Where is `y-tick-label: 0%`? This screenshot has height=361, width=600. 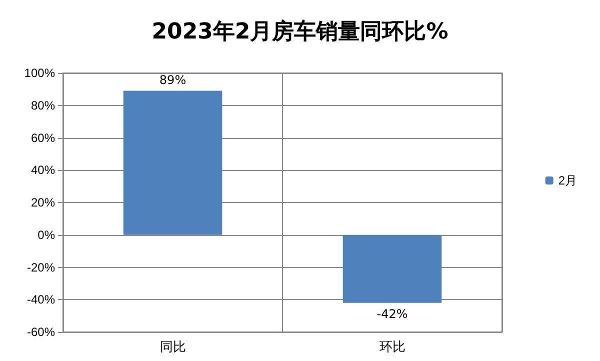 y-tick-label: 0% is located at coordinates (47, 235).